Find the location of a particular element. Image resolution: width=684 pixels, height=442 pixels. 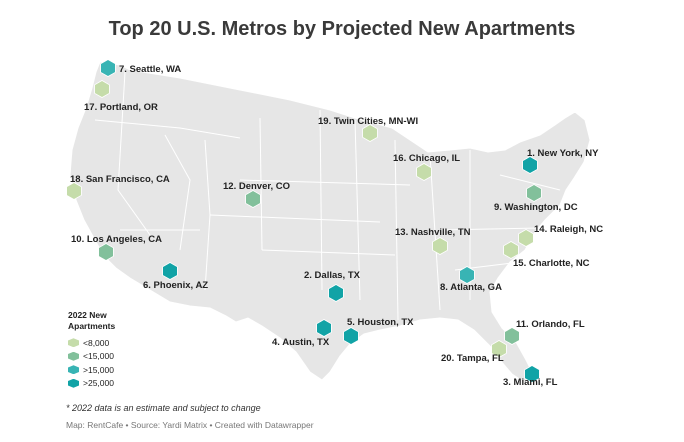

legend-label: >25,000 is located at coordinates (98, 383).